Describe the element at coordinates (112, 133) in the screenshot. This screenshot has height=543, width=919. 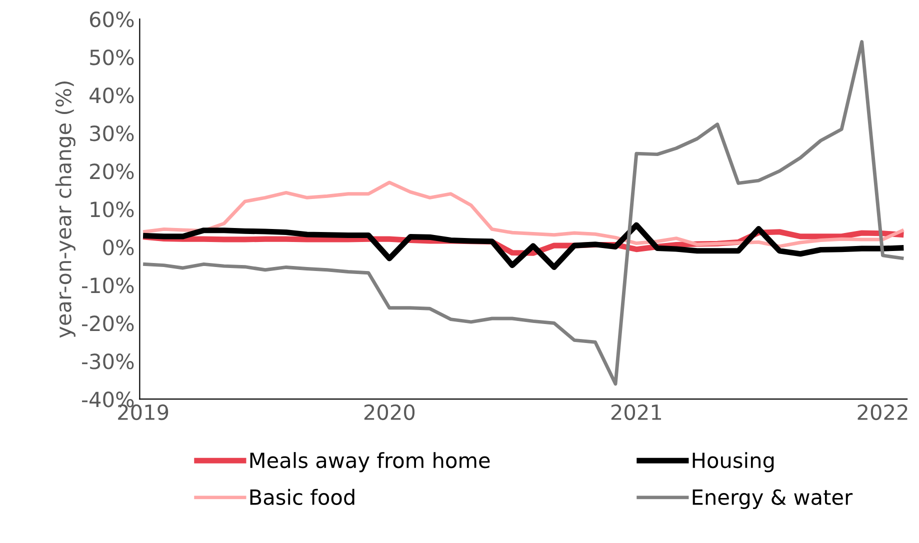
I see `y-tick-label: 30%` at that location.